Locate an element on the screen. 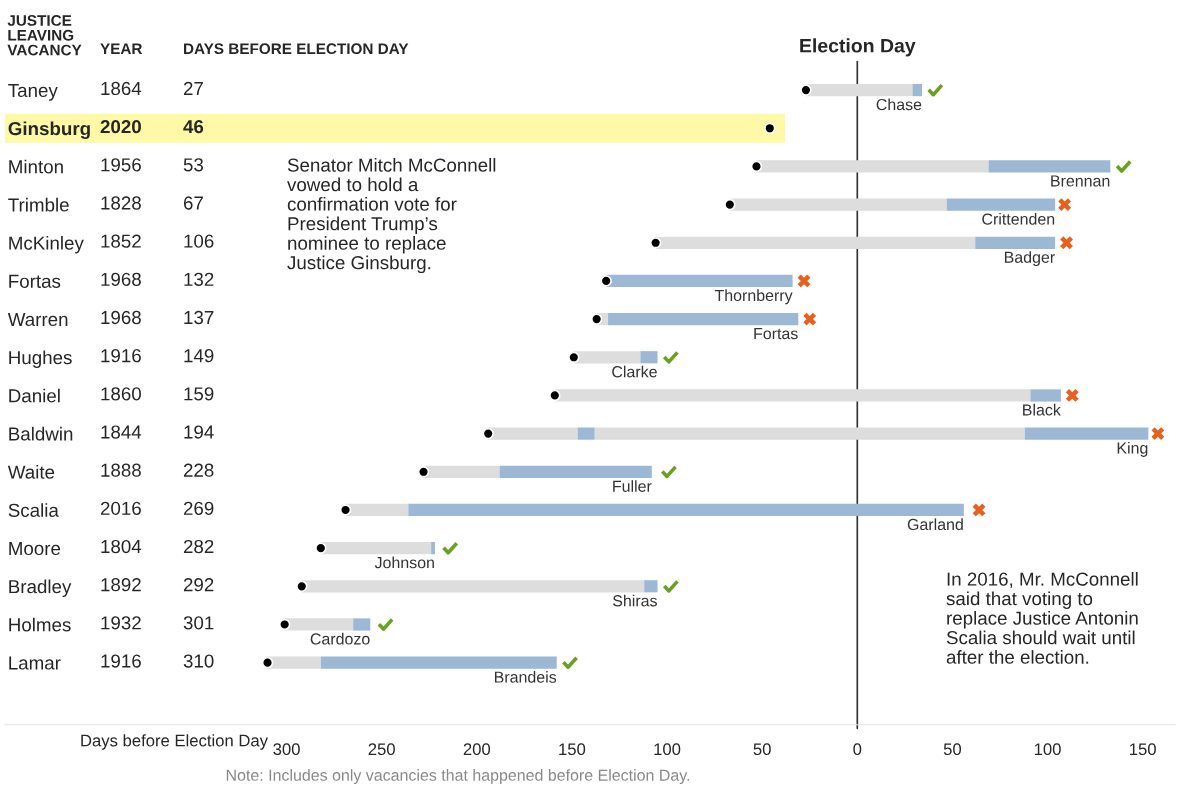 This screenshot has width=1182, height=790. data-label: Cardozo is located at coordinates (340, 638).